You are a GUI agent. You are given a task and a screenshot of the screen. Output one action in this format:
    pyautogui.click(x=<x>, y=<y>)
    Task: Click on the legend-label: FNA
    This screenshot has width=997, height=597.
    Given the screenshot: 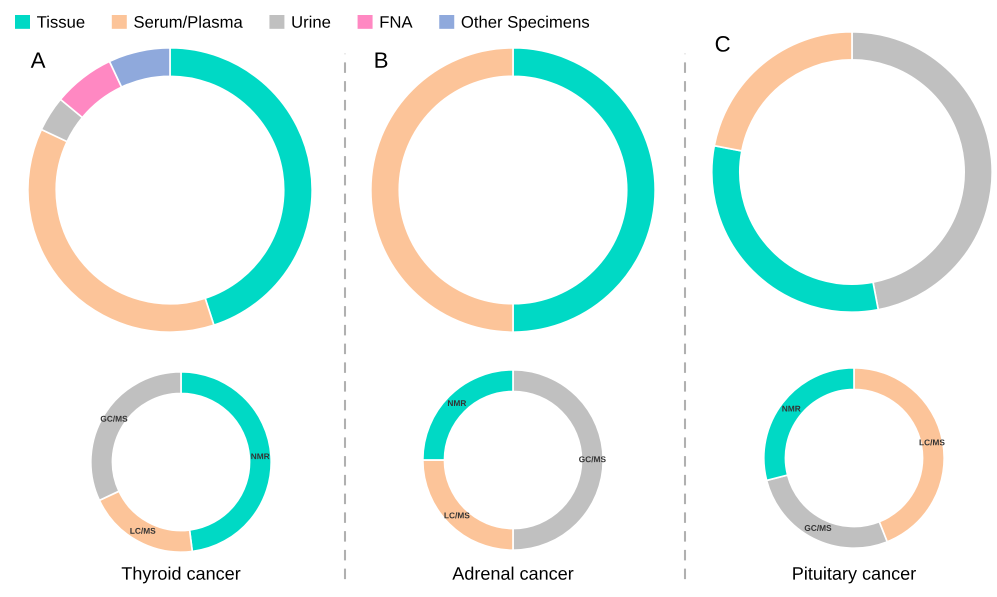 What is the action you would take?
    pyautogui.click(x=396, y=22)
    